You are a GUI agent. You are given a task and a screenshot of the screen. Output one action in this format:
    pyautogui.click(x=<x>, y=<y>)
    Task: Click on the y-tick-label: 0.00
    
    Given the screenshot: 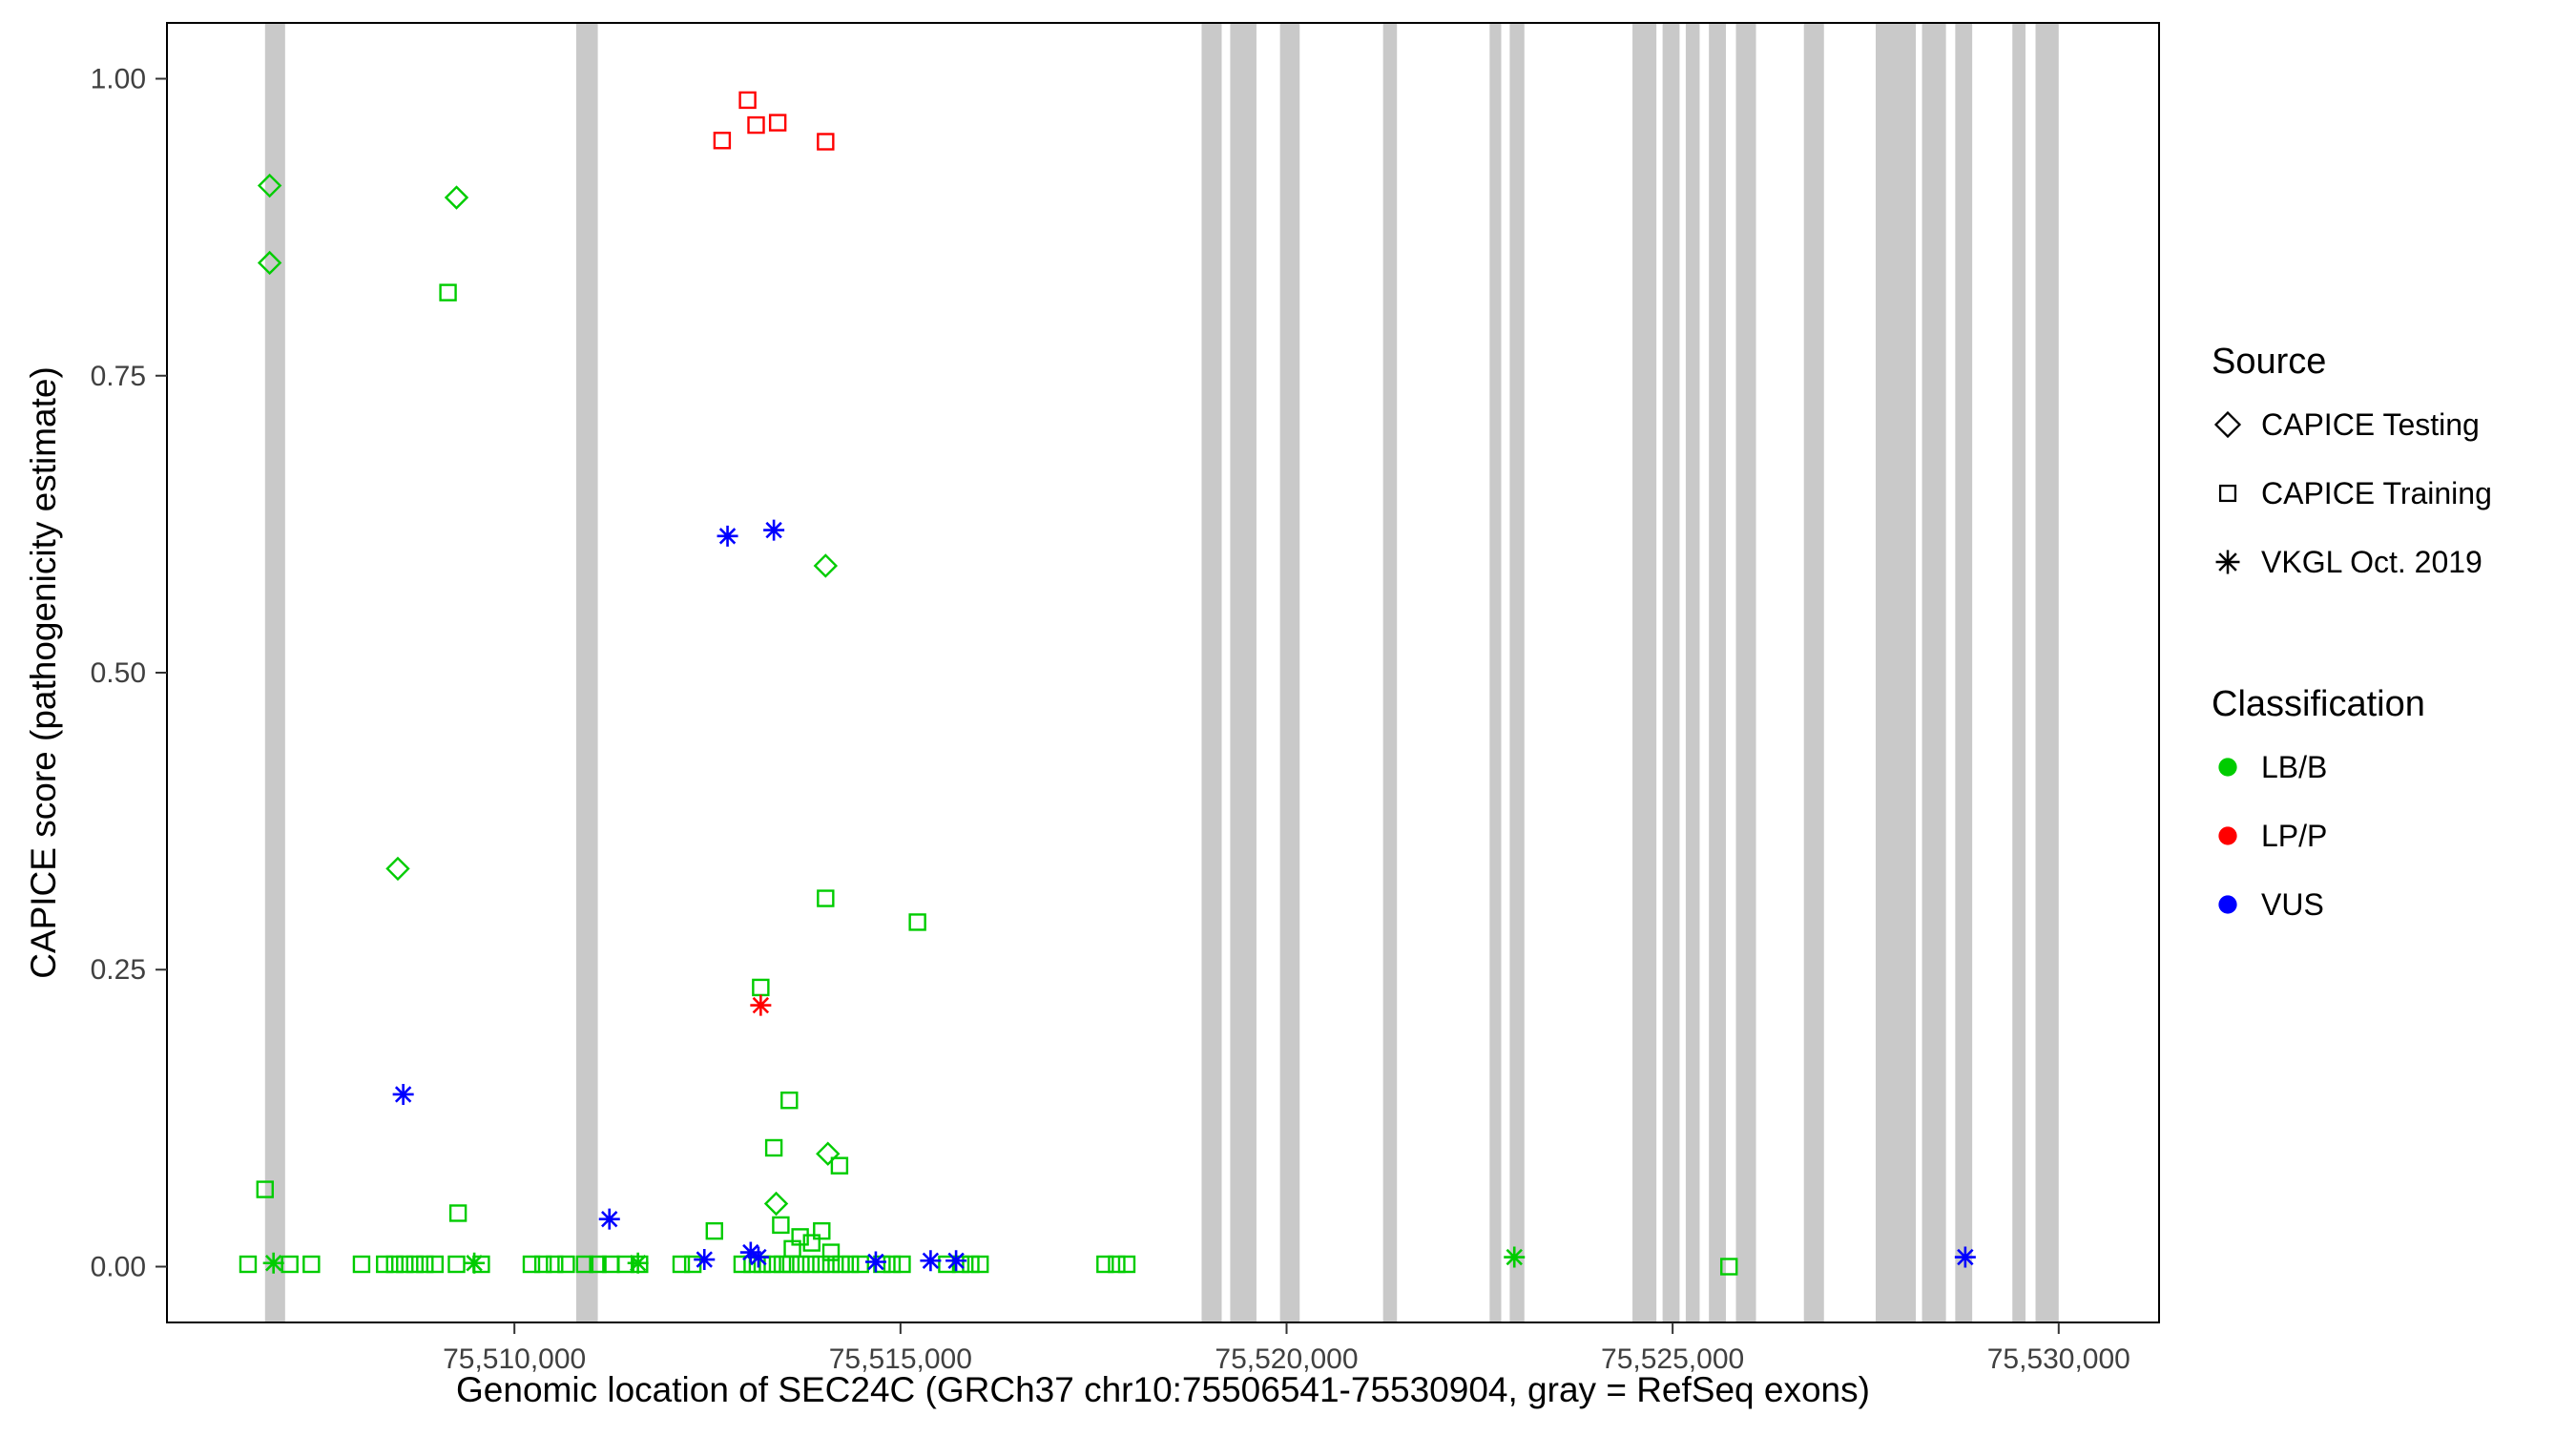 What is the action you would take?
    pyautogui.click(x=118, y=1266)
    